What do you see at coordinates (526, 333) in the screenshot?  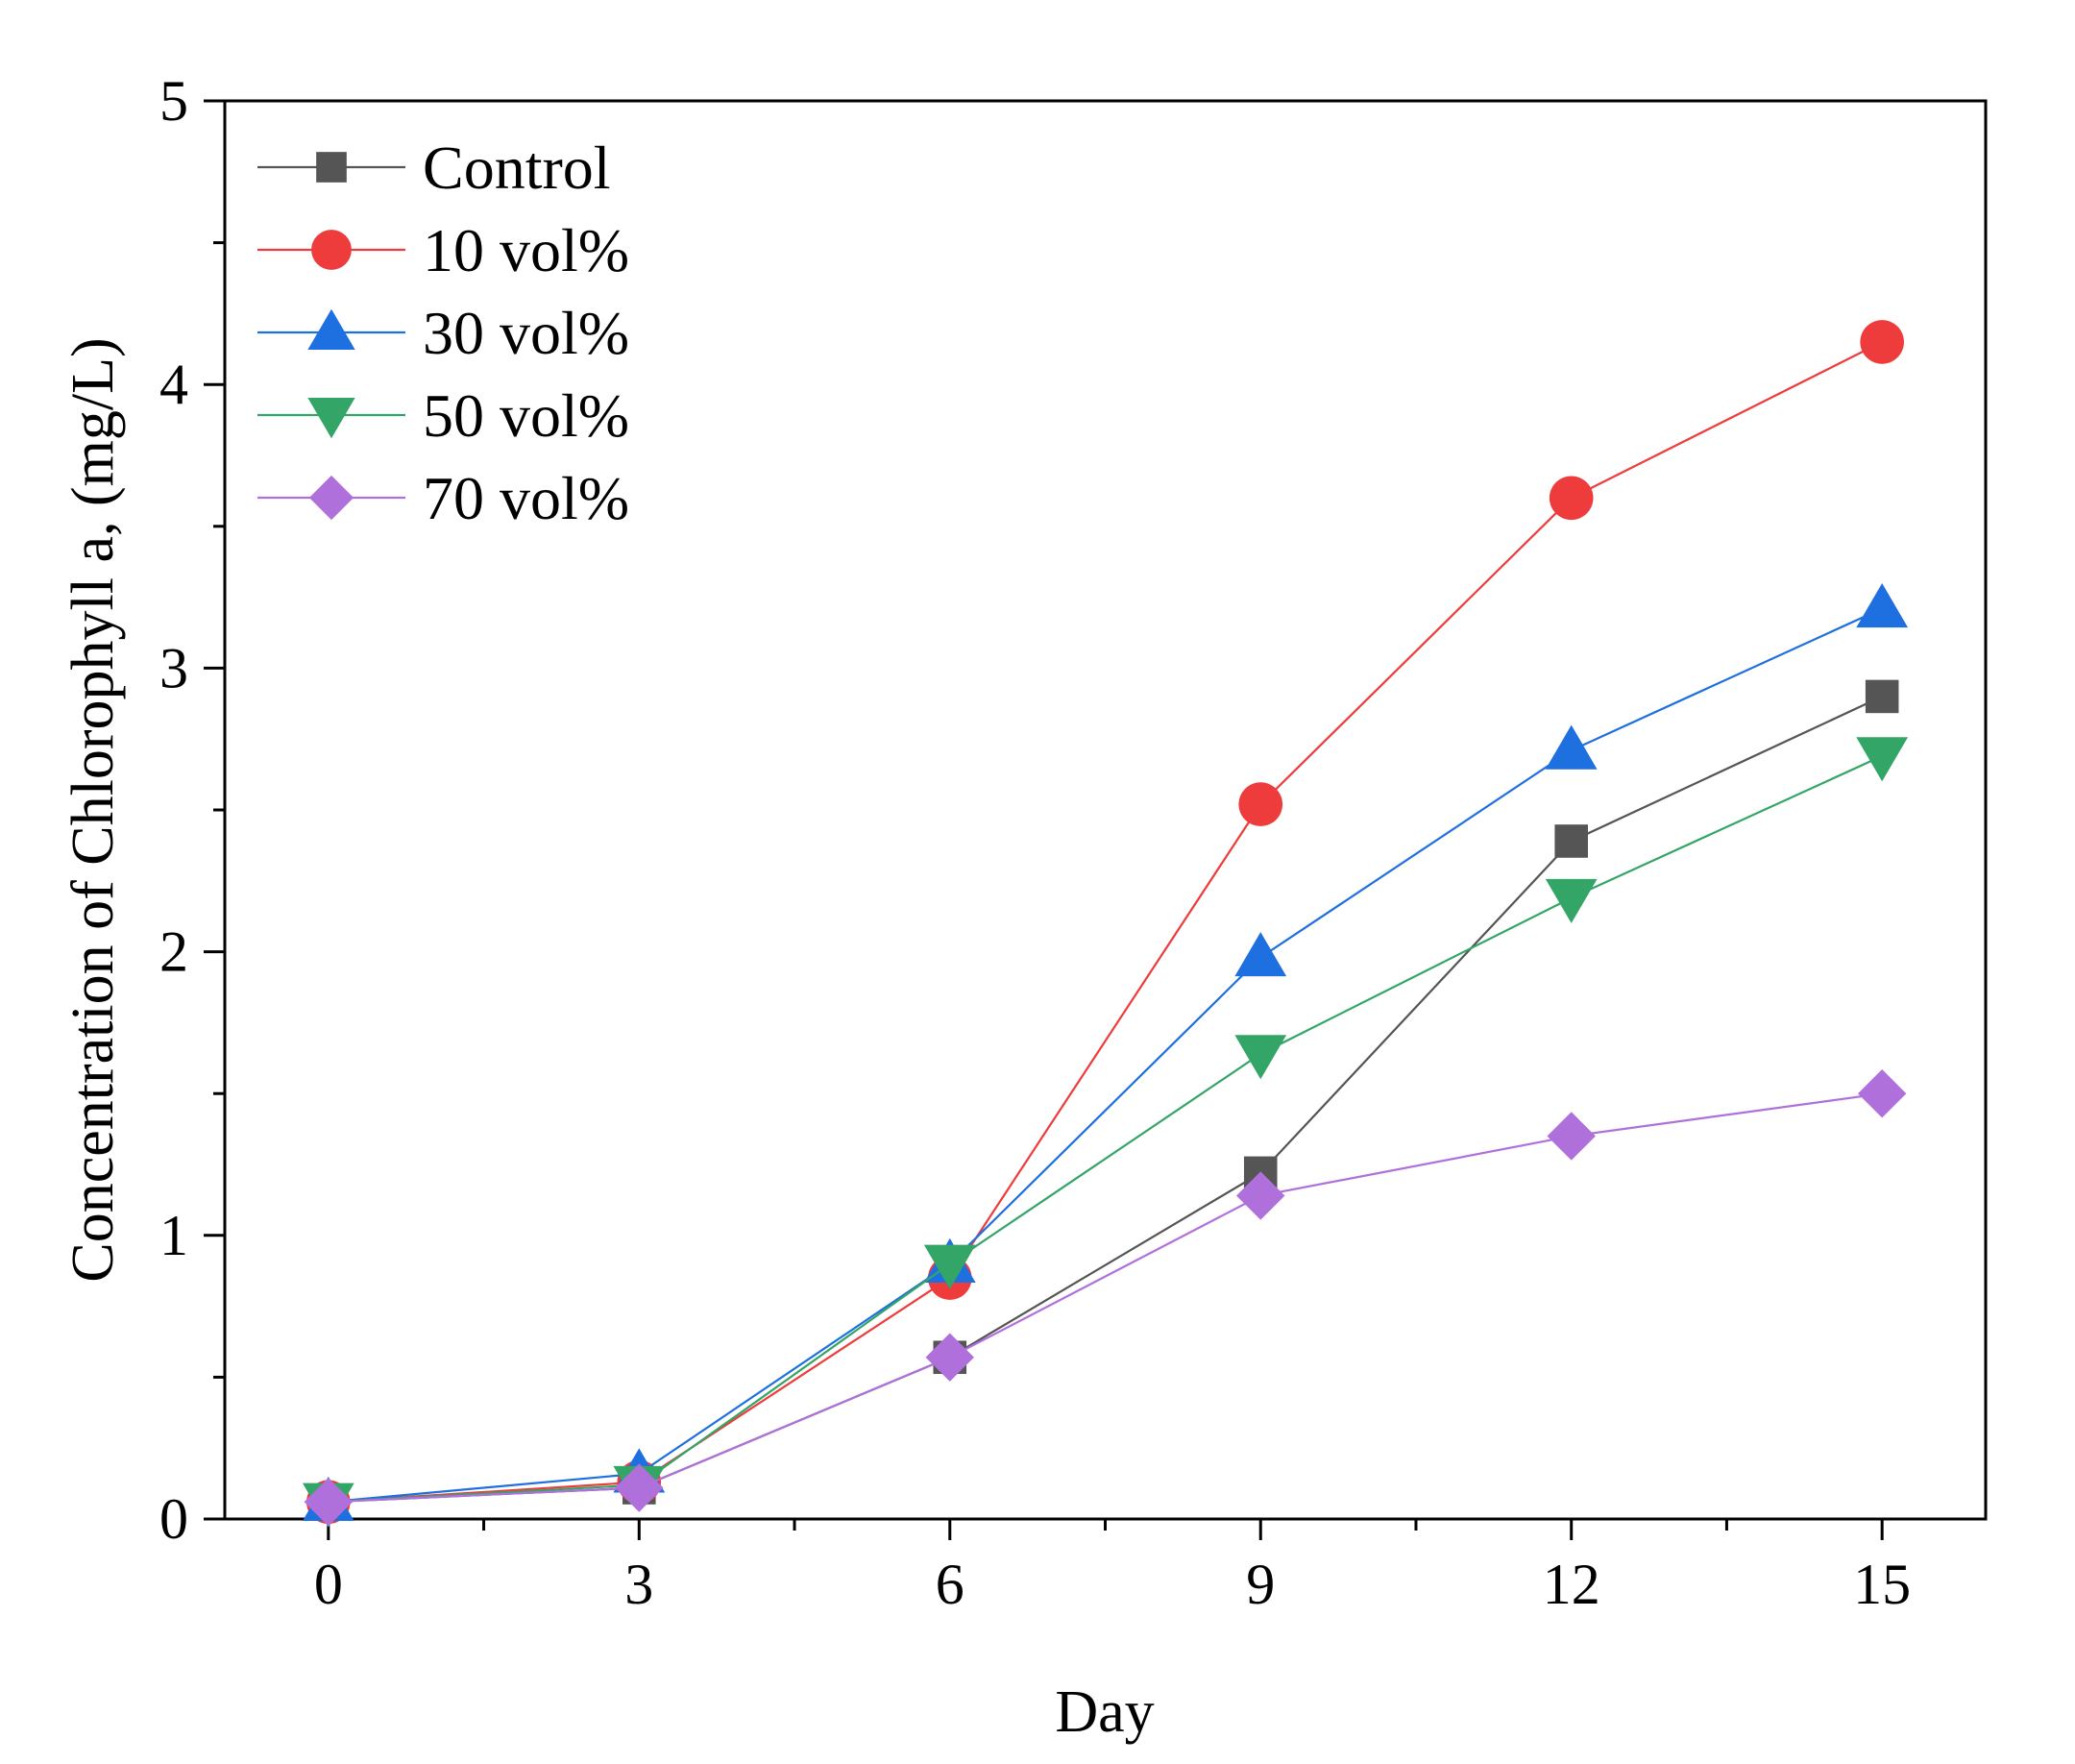 I see `legend-label: 30 vol%` at bounding box center [526, 333].